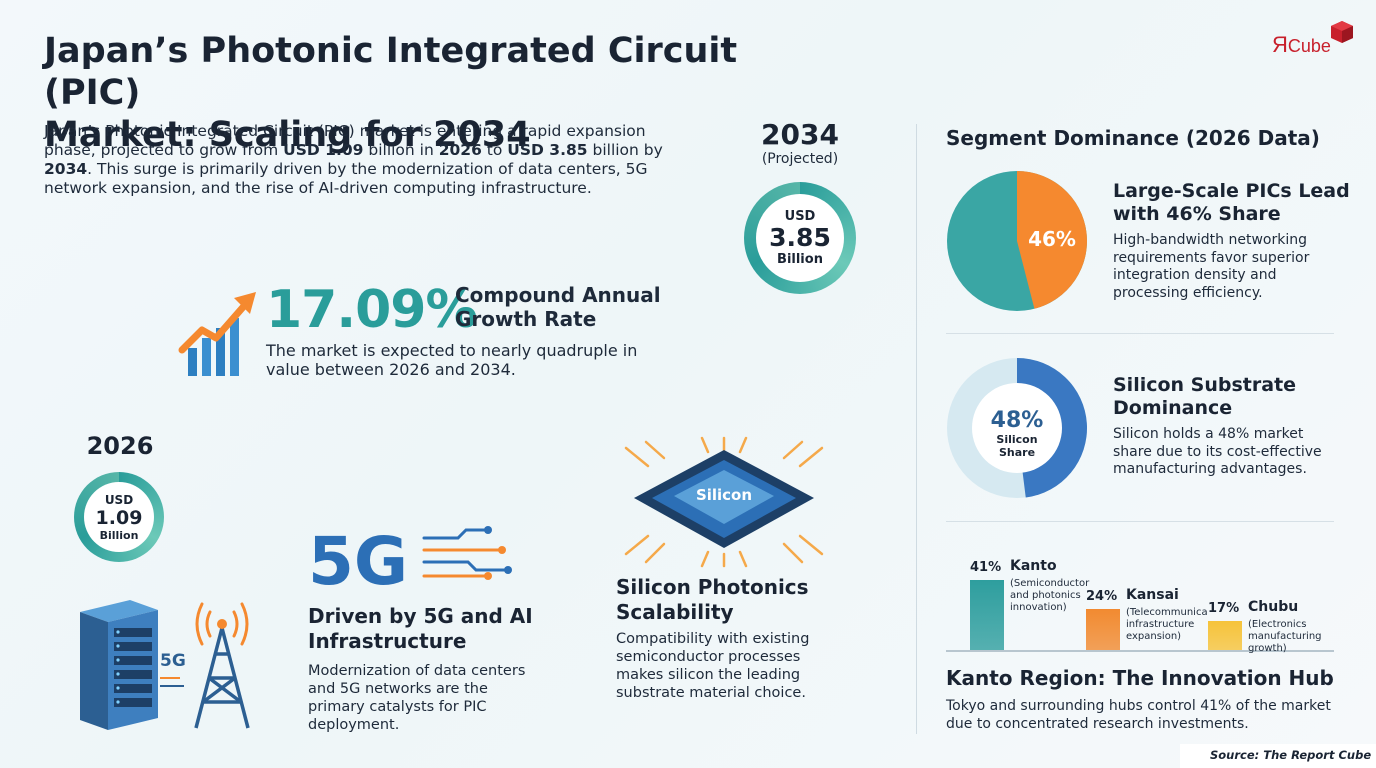  Describe the element at coordinates (1301, 44) in the screenshot. I see `logo-text: ЯCube` at that location.